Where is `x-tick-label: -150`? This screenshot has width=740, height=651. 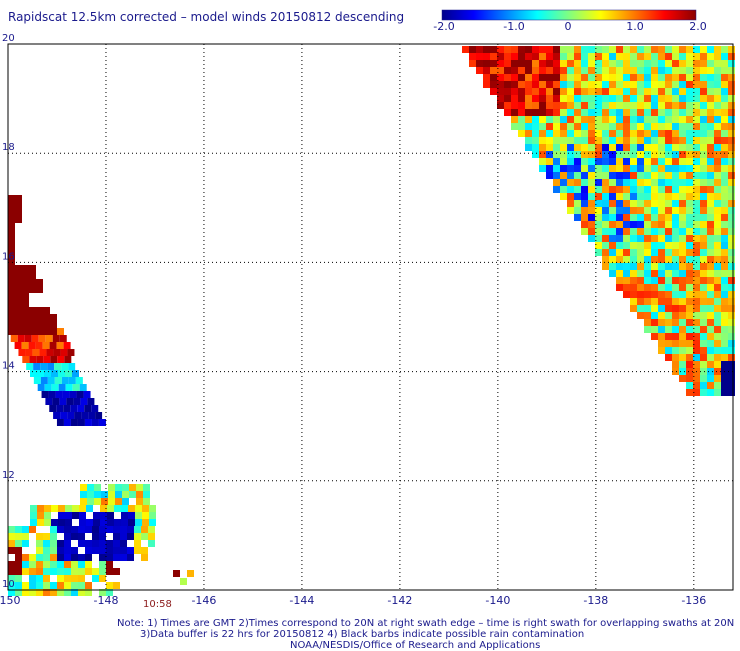 x-tick-label: -150 is located at coordinates (10, 600).